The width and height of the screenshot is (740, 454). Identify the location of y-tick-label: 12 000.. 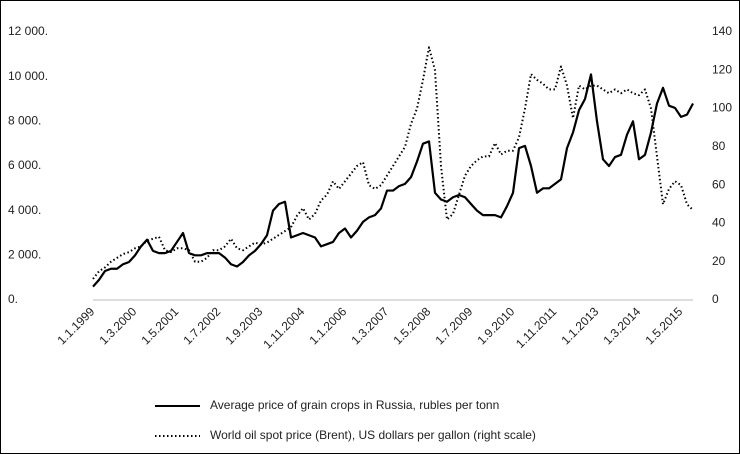
(28, 31).